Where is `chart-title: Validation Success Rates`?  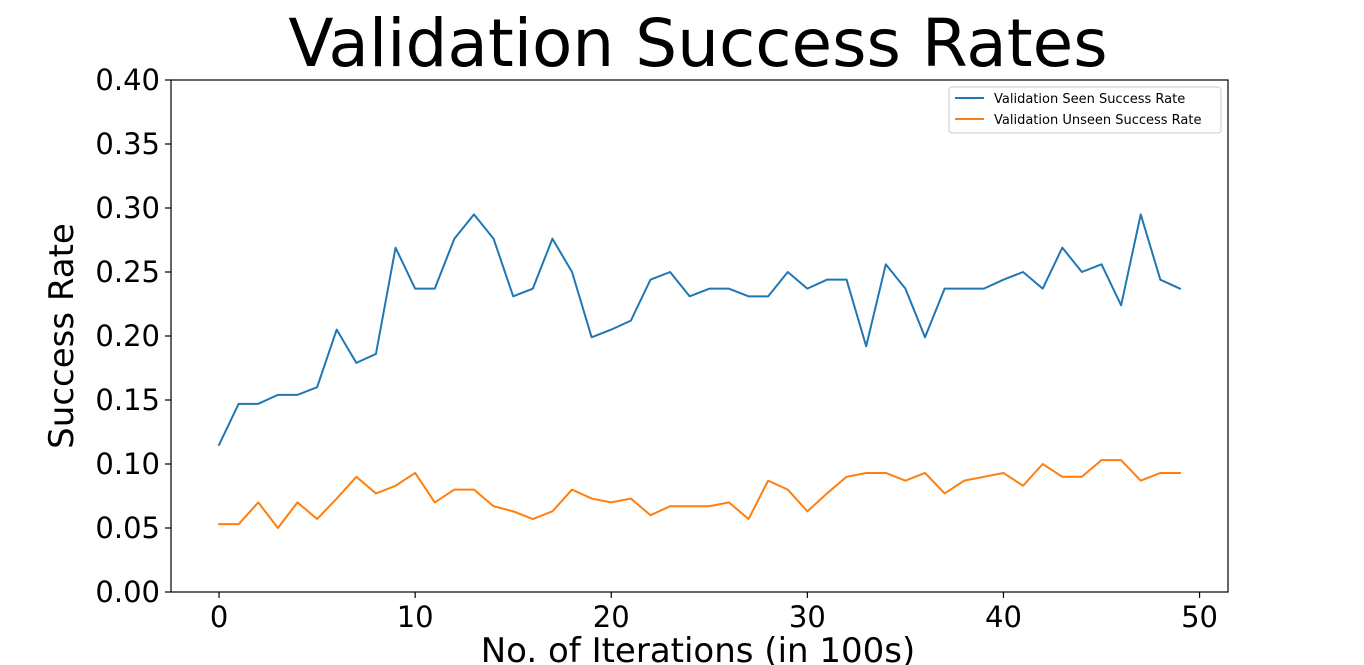 chart-title: Validation Success Rates is located at coordinates (697, 43).